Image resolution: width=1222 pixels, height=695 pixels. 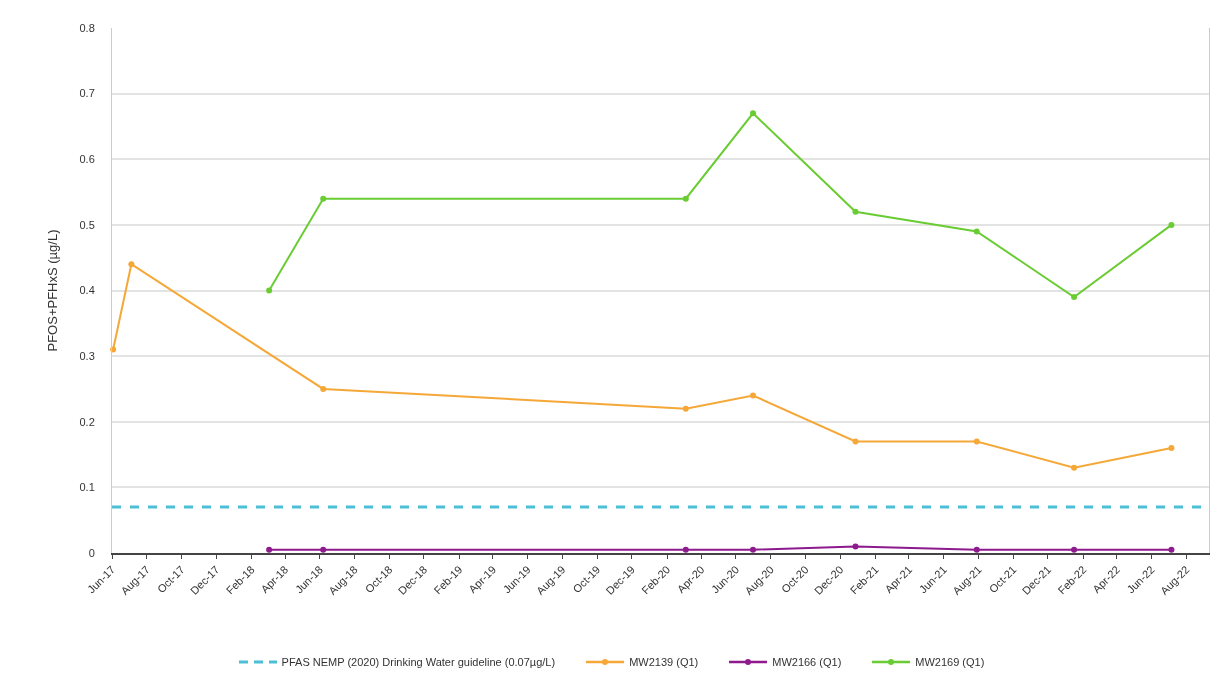 What do you see at coordinates (87, 355) in the screenshot?
I see `y-tick-label: 0.3` at bounding box center [87, 355].